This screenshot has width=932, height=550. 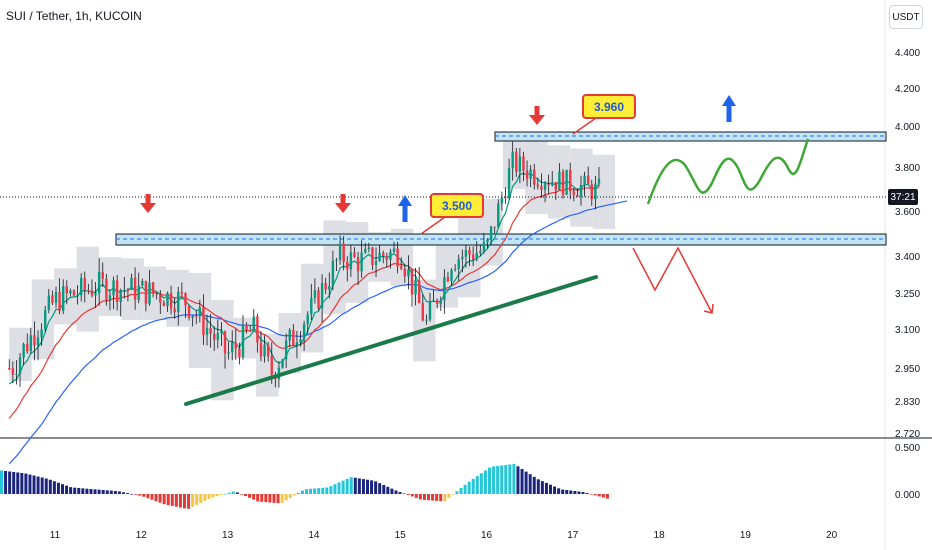 I want to click on oscillator-axis: 0.500 0.000, so click(x=907, y=472).